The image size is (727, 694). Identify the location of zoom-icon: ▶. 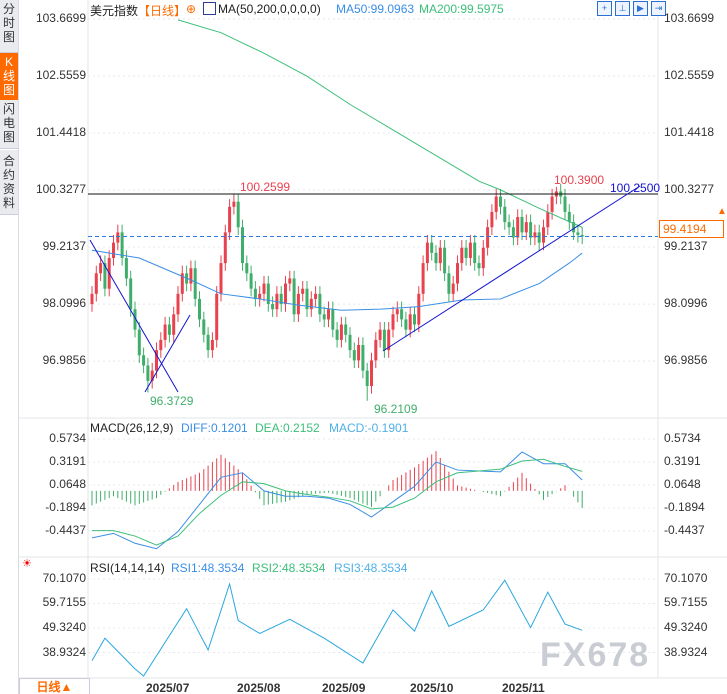
(640, 8).